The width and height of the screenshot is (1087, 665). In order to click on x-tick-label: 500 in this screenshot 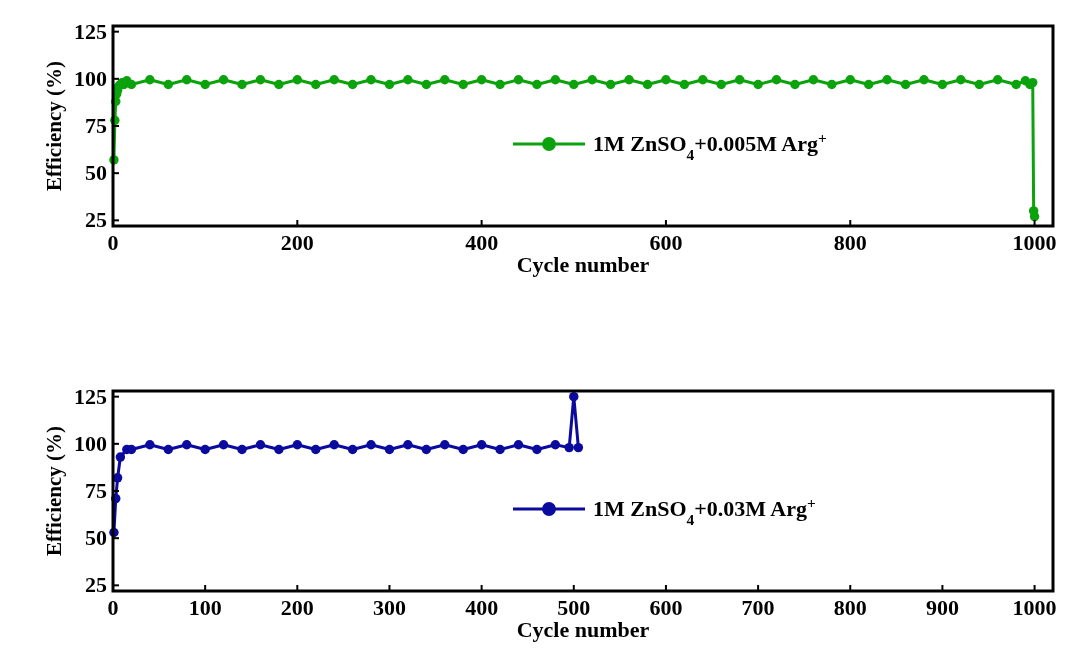, I will do `click(574, 607)`.